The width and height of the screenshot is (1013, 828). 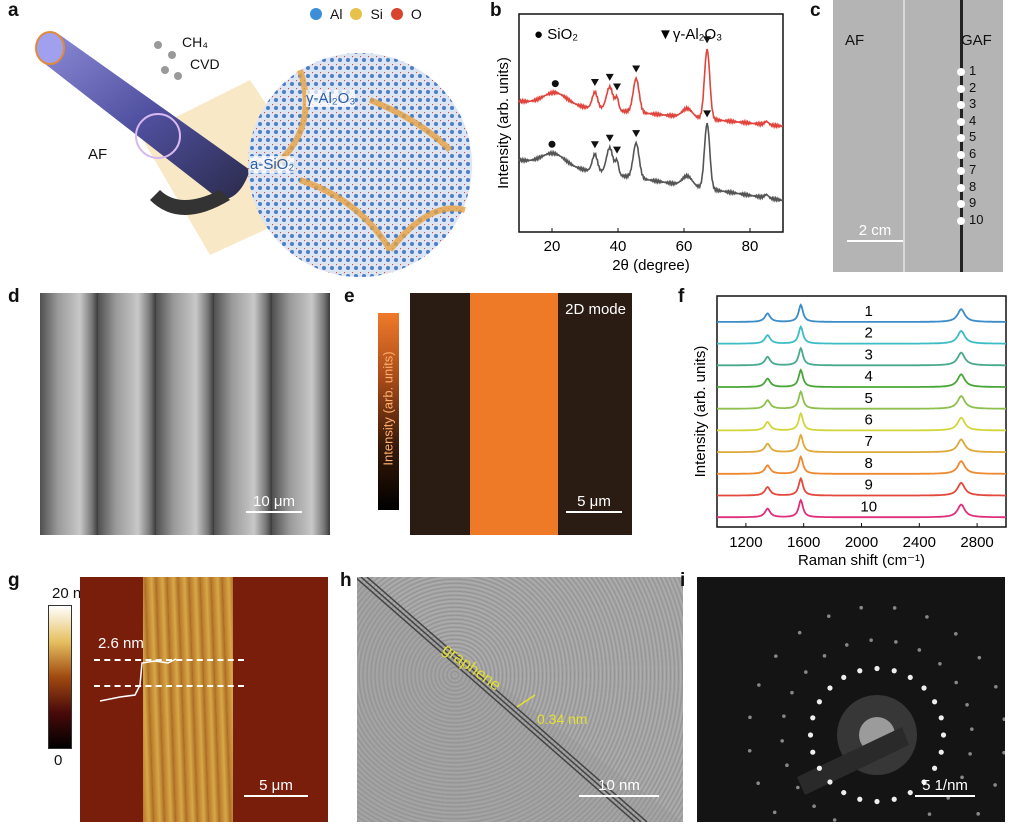 I want to click on spectrum-label: 5, so click(x=869, y=398).